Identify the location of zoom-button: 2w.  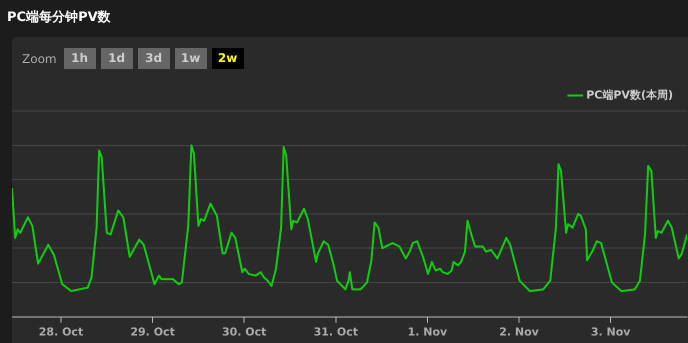
(228, 58).